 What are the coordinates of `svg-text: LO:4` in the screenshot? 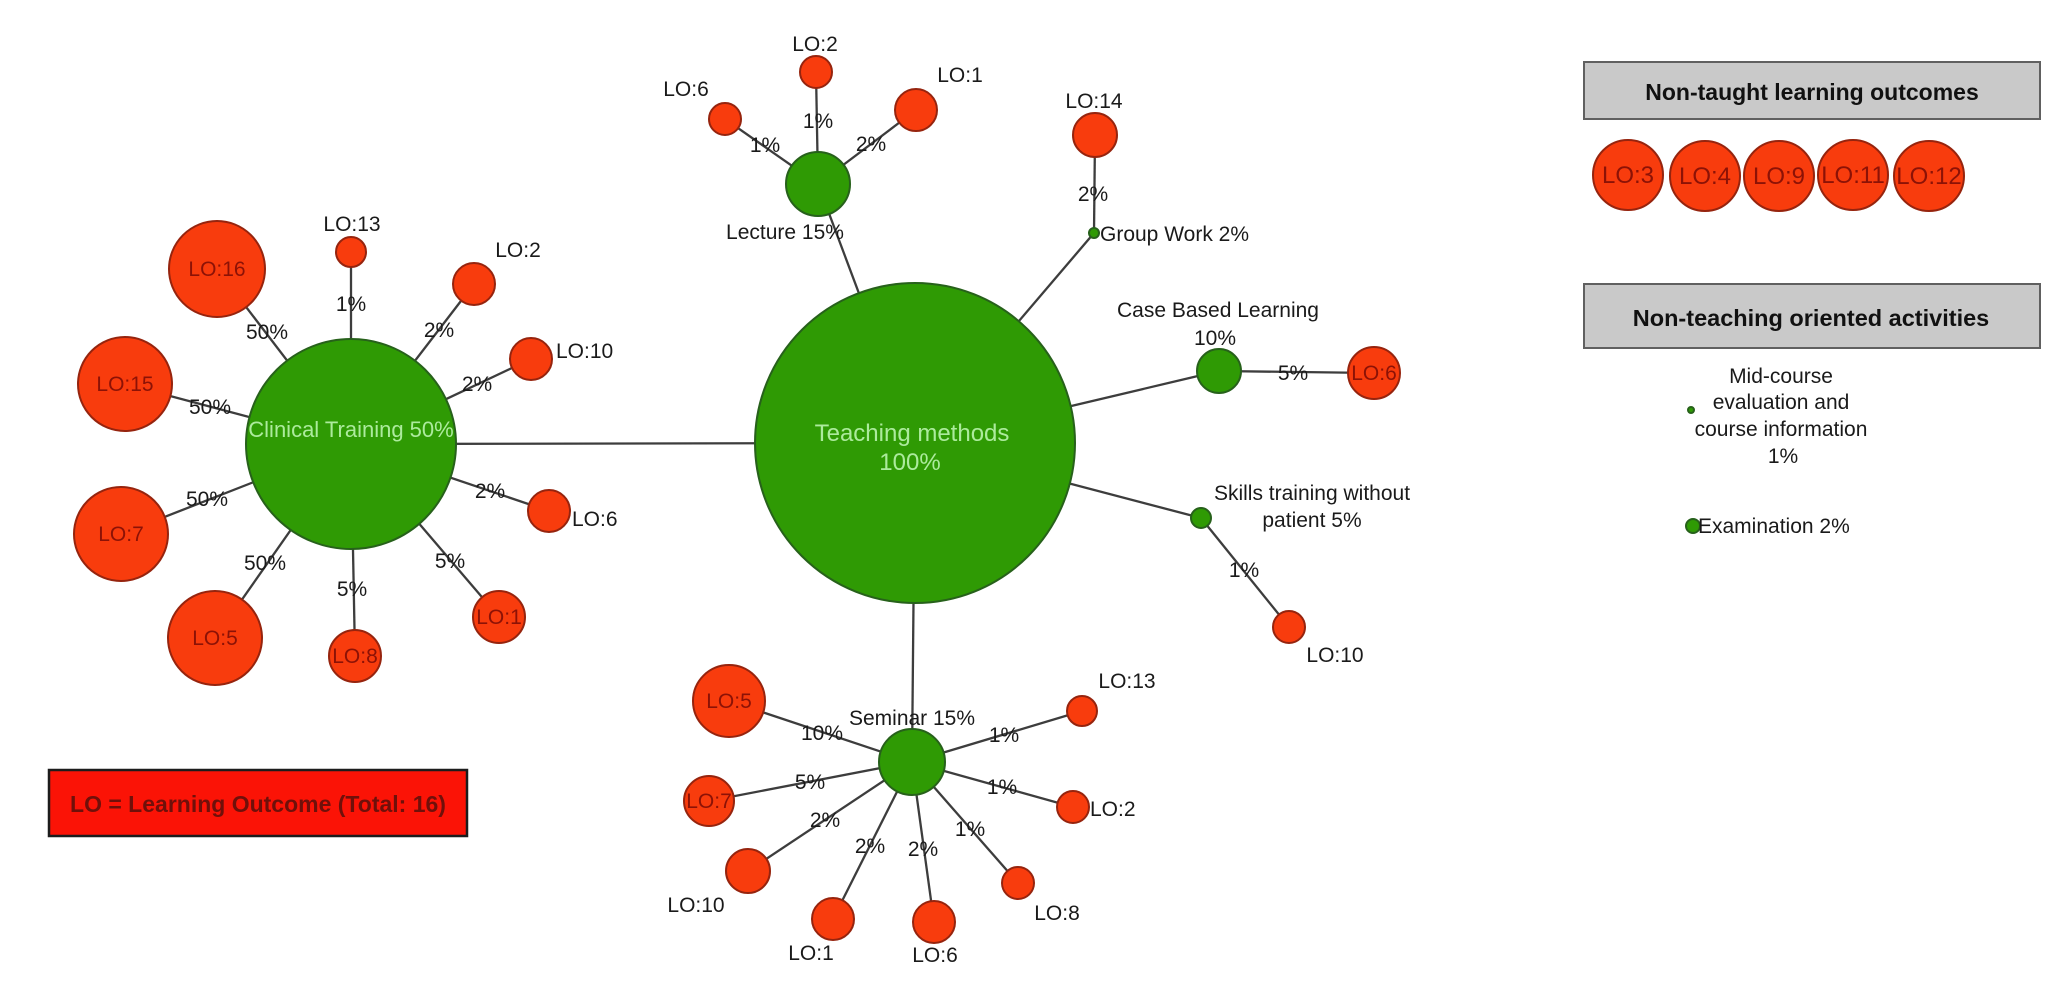 It's located at (1705, 176).